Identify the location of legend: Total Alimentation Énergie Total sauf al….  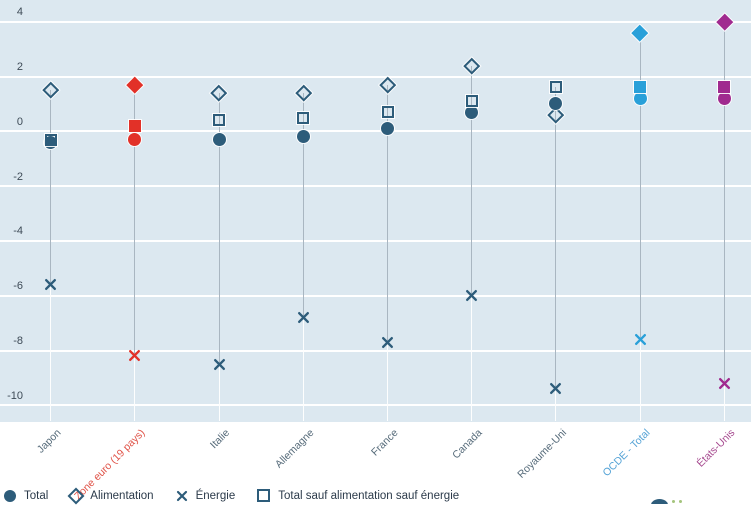
(231, 495).